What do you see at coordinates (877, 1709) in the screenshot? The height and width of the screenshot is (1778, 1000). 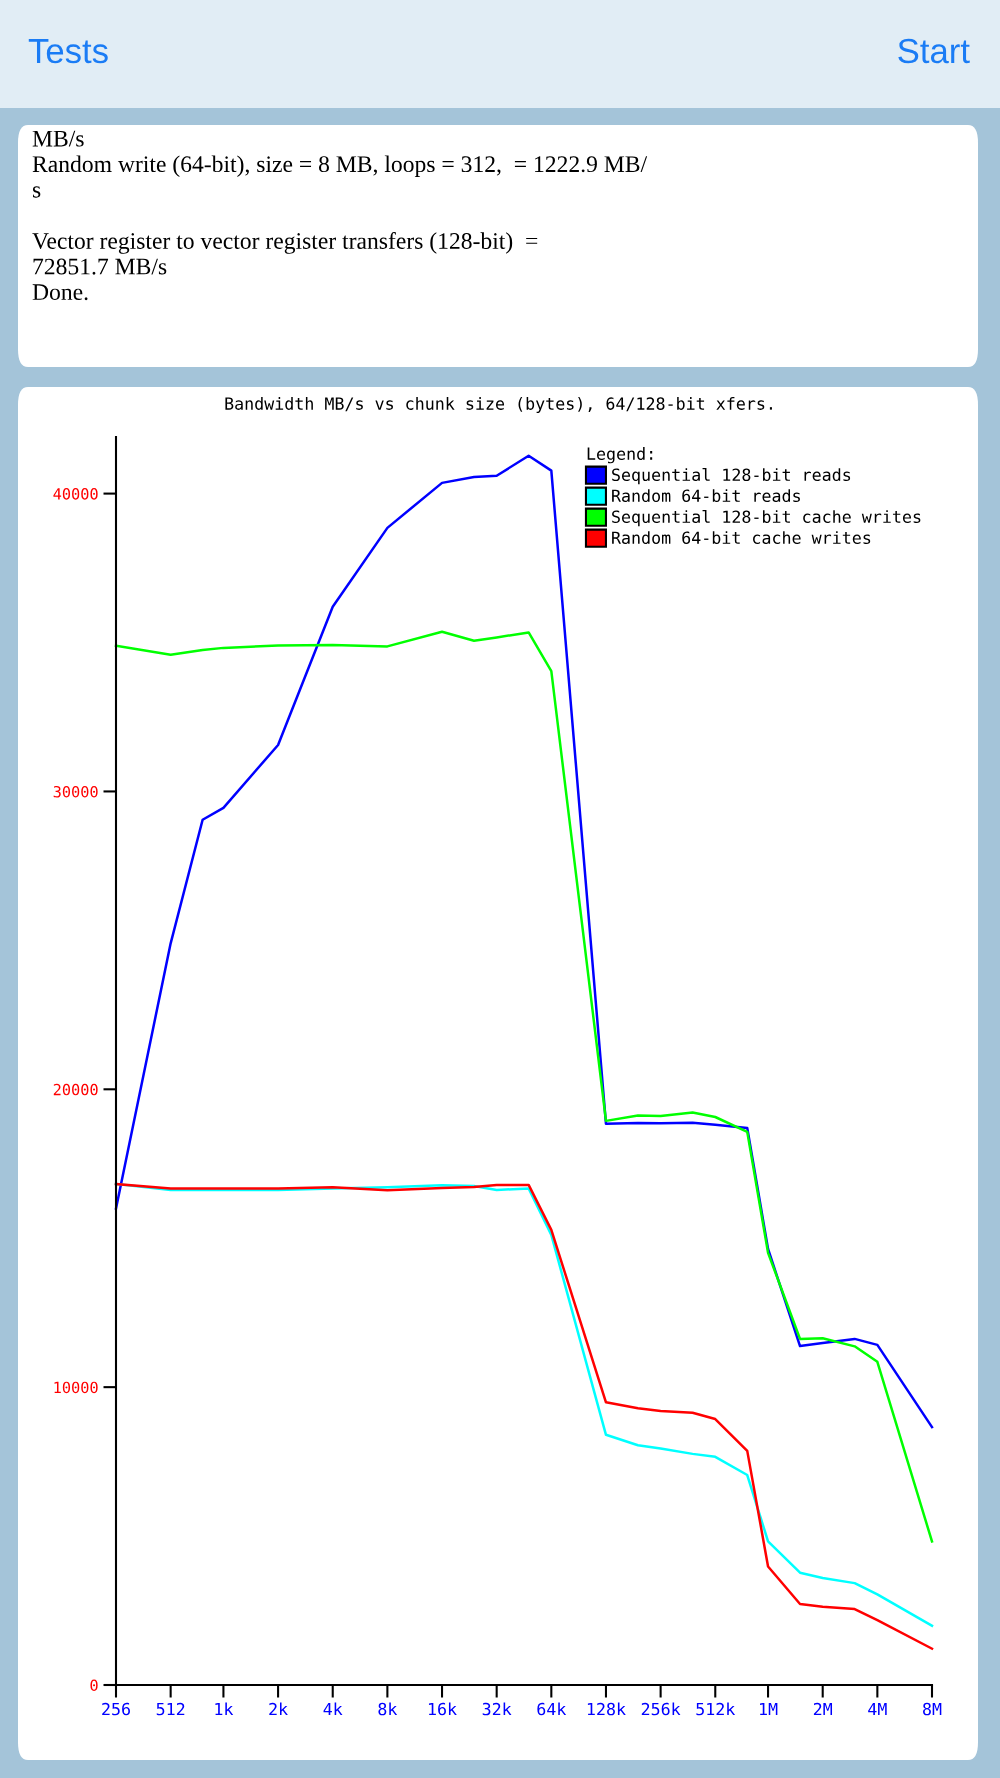 I see `x-tick-label: 4M` at bounding box center [877, 1709].